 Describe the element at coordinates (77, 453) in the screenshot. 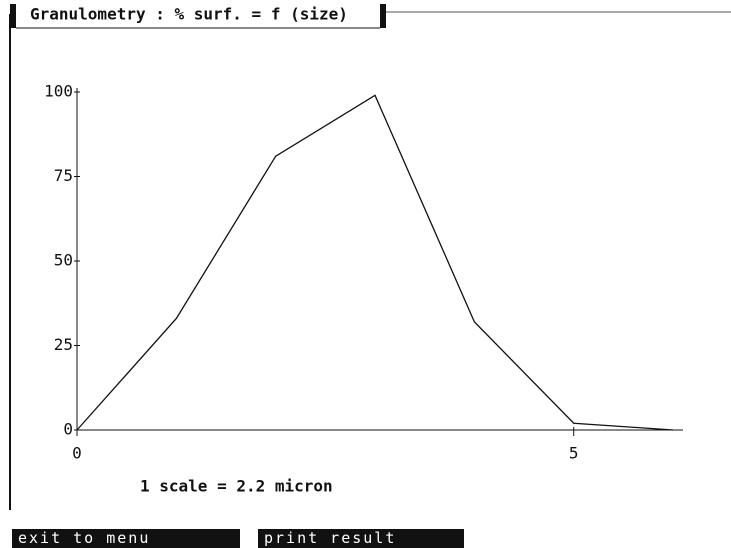

I see `x-tick-label: 0` at that location.